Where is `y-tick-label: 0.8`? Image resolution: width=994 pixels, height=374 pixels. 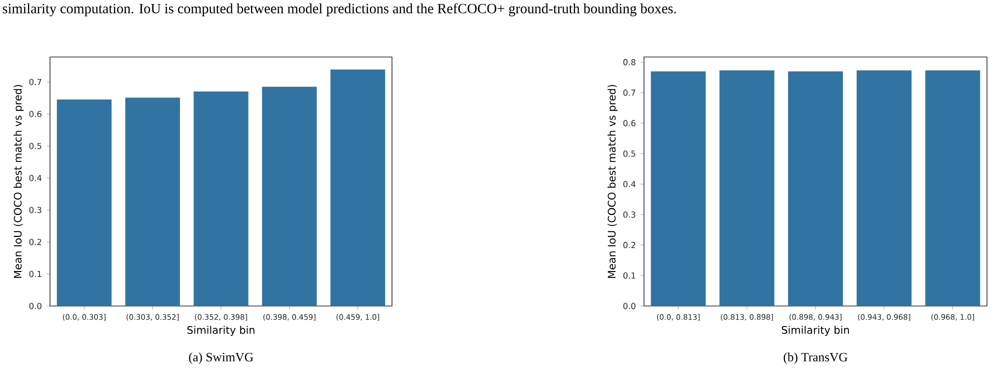 y-tick-label: 0.8 is located at coordinates (629, 62).